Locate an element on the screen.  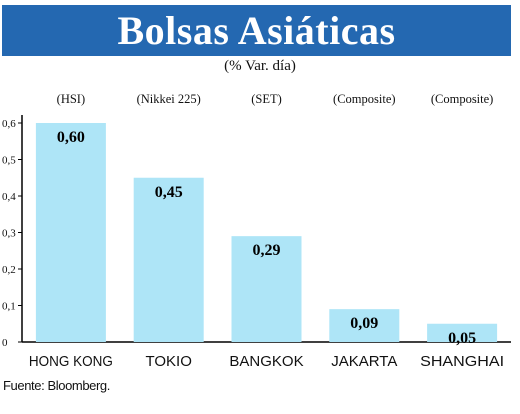
index-name-label: (HSI) is located at coordinates (71, 99).